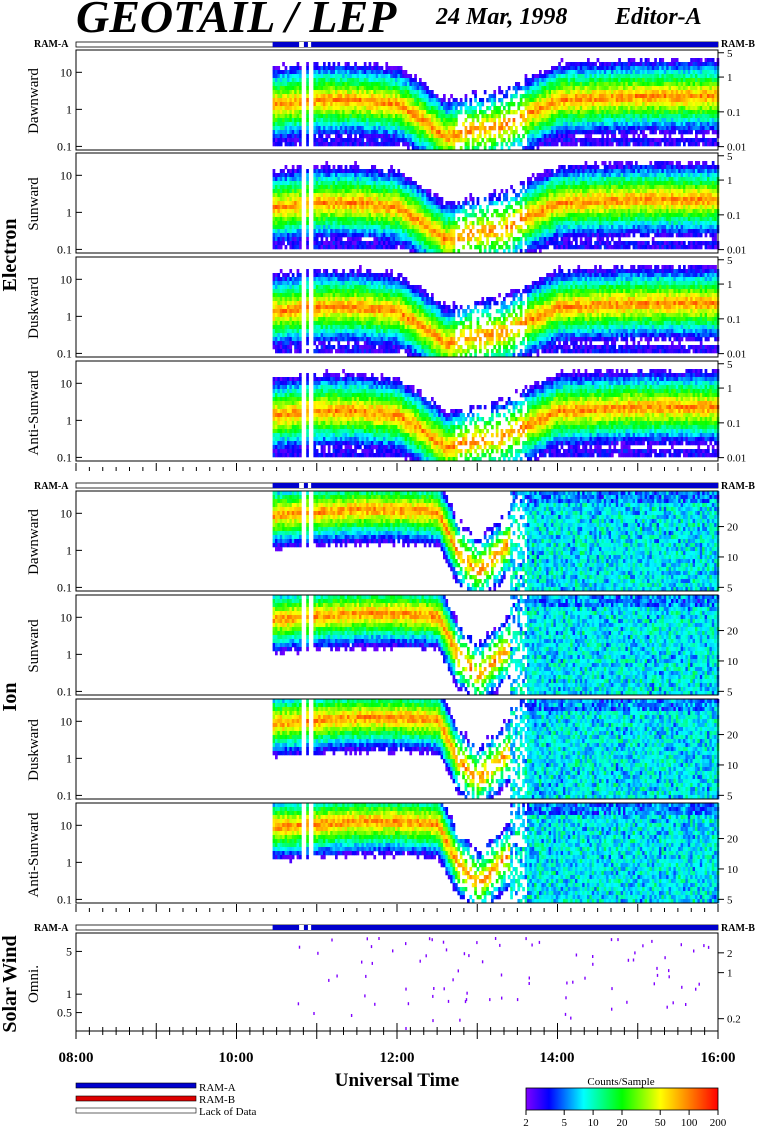 This screenshot has height=1128, width=762. I want to click on electron-ram-a-bar, so click(495, 44).